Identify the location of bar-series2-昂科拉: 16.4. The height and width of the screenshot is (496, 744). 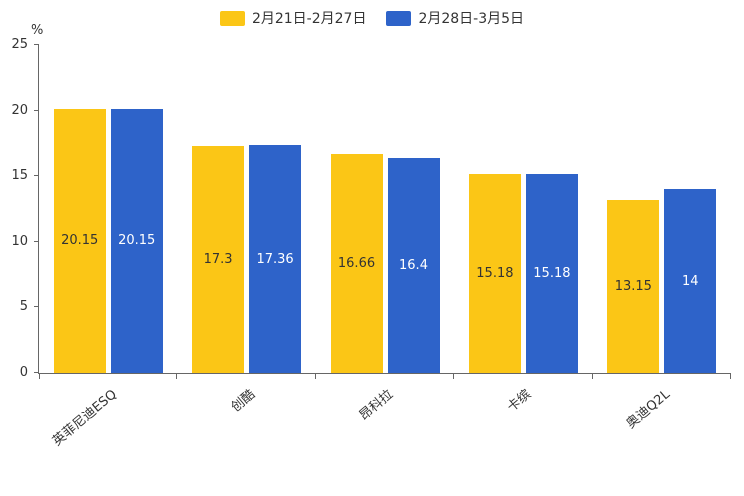
(413, 265).